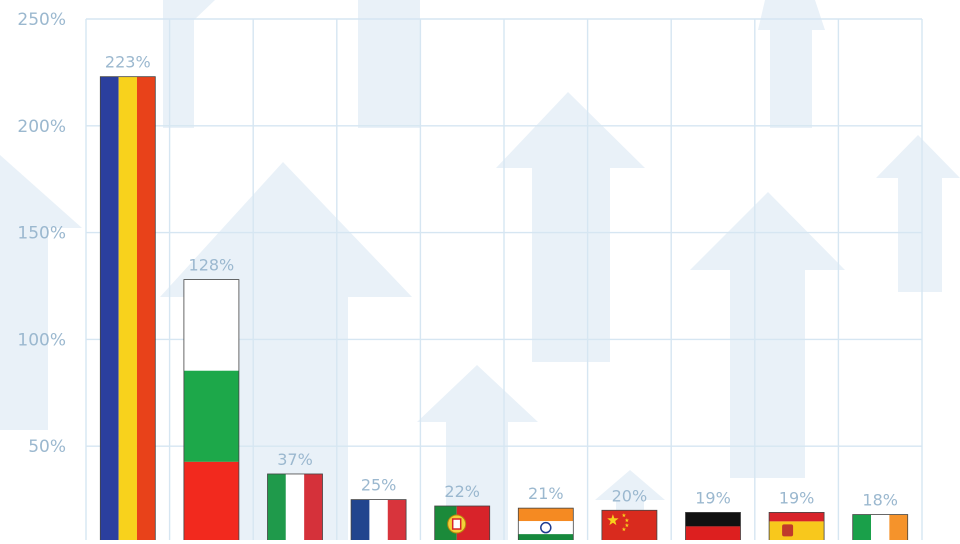  I want to click on bar-spain, so click(796, 528).